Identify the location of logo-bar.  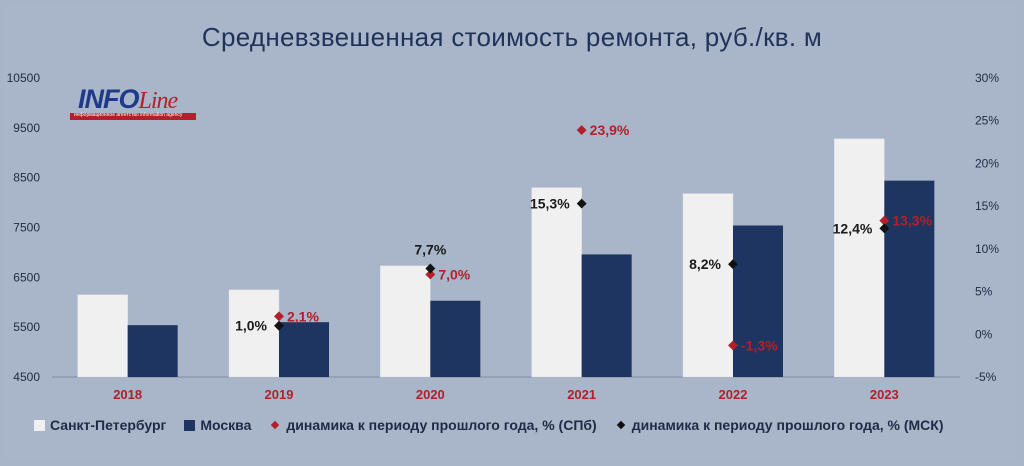
(133, 116).